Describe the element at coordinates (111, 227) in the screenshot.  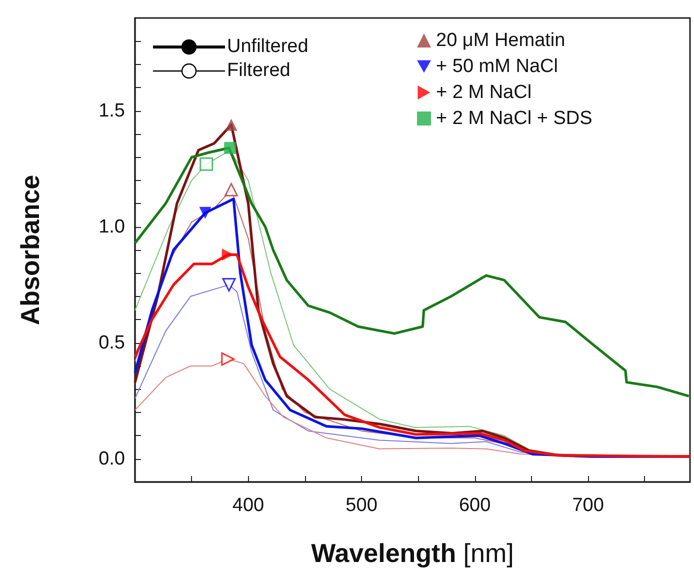
I see `y-tick-label: 1.0` at that location.